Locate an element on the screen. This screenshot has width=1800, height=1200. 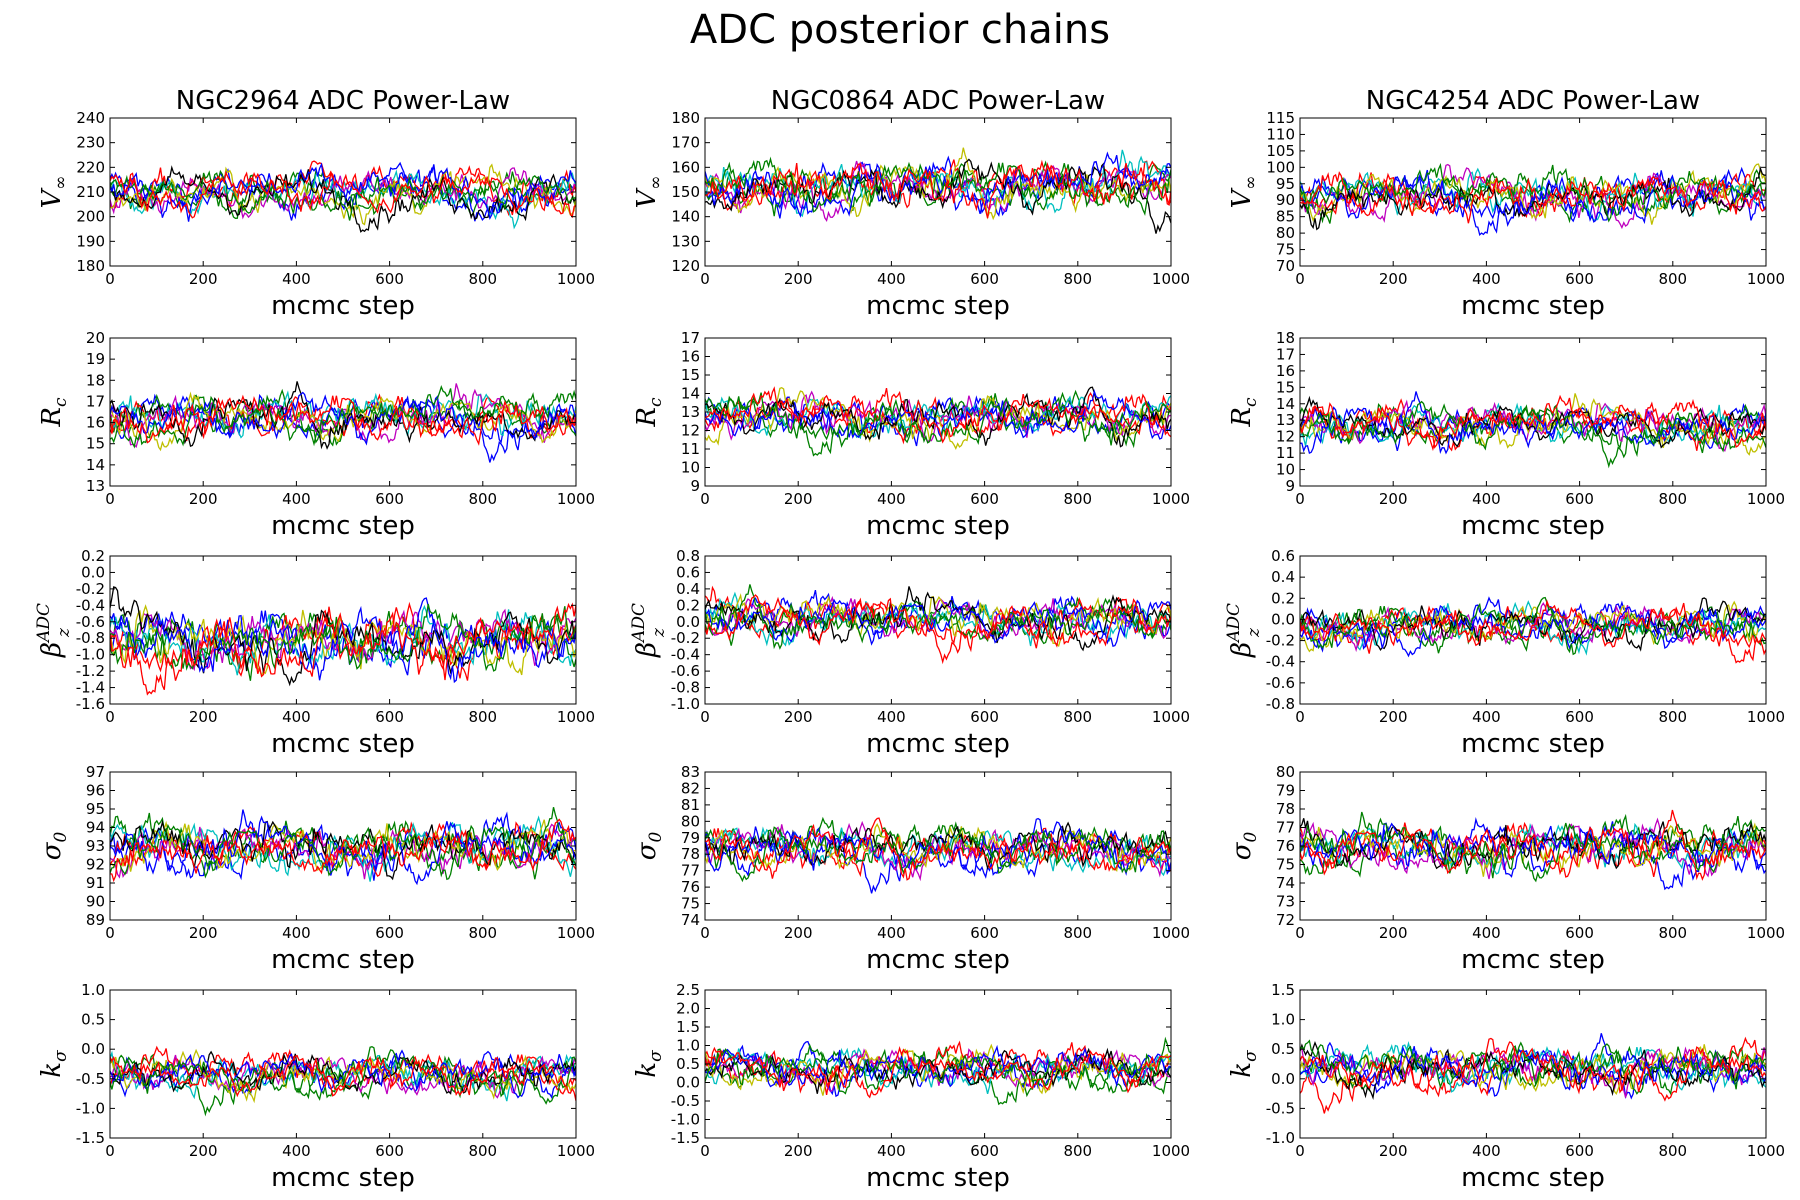
y-tick-label: 240 is located at coordinates (90, 118).